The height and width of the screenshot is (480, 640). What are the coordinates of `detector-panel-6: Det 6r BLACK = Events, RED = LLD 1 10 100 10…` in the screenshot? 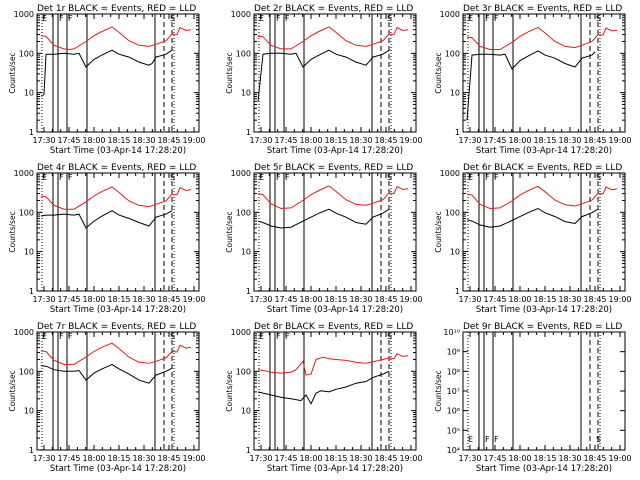 It's located at (533, 239).